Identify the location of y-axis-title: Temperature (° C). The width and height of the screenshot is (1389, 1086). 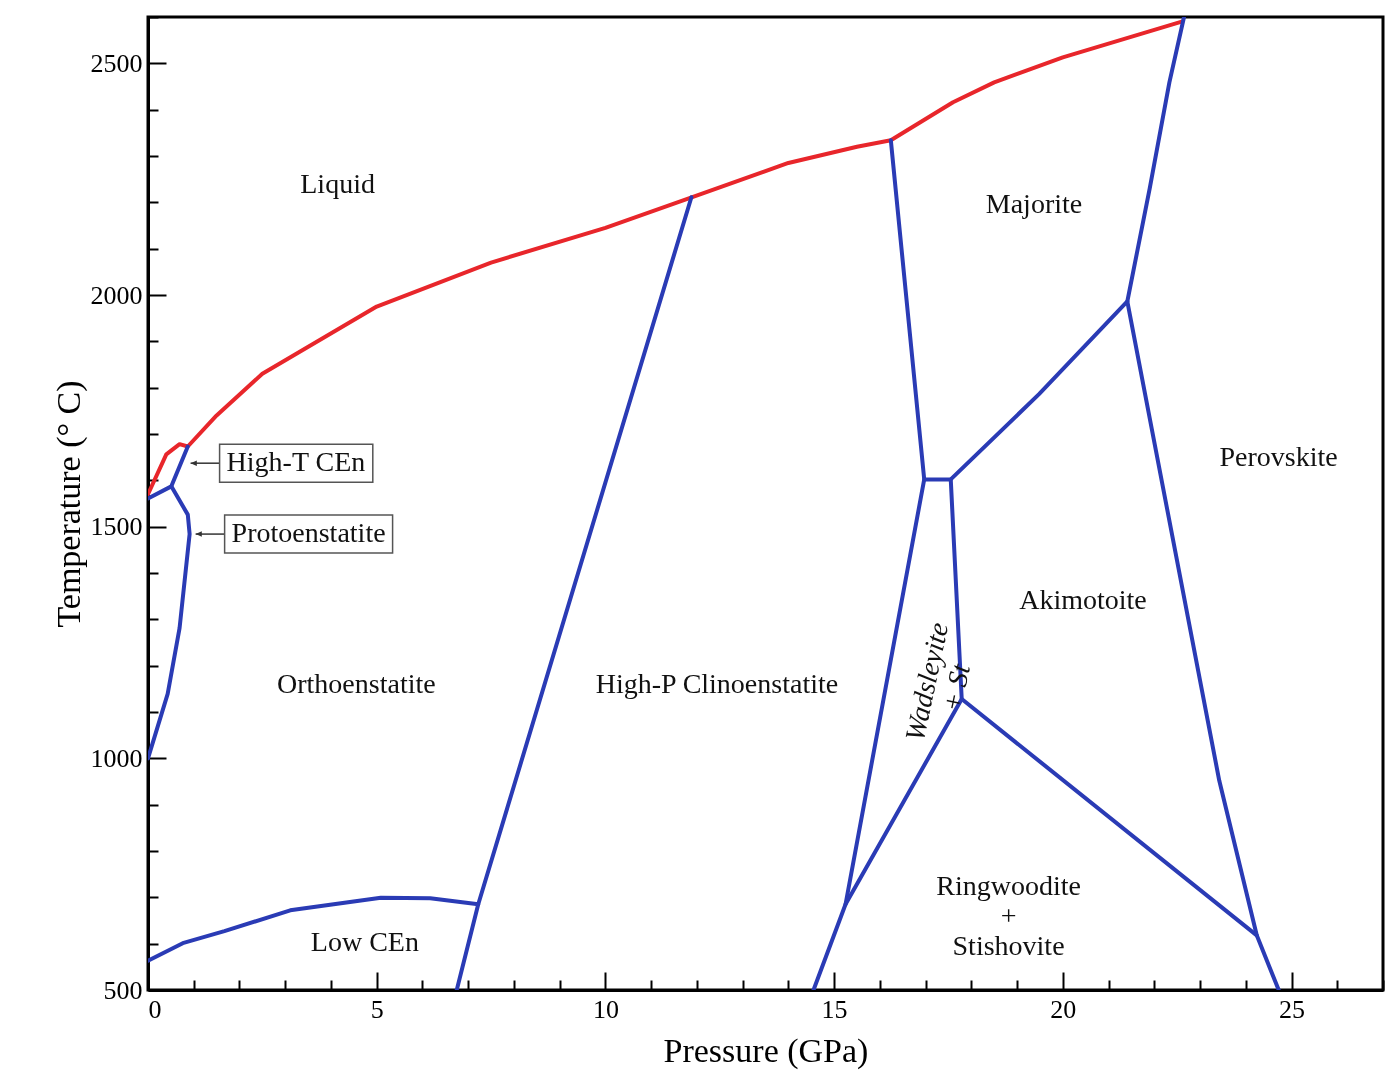
(68, 504).